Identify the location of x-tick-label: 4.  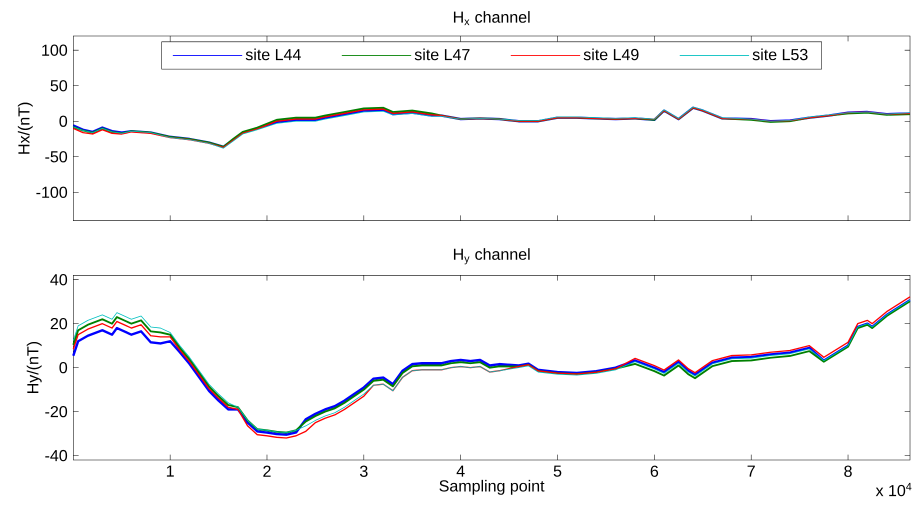
(460, 471).